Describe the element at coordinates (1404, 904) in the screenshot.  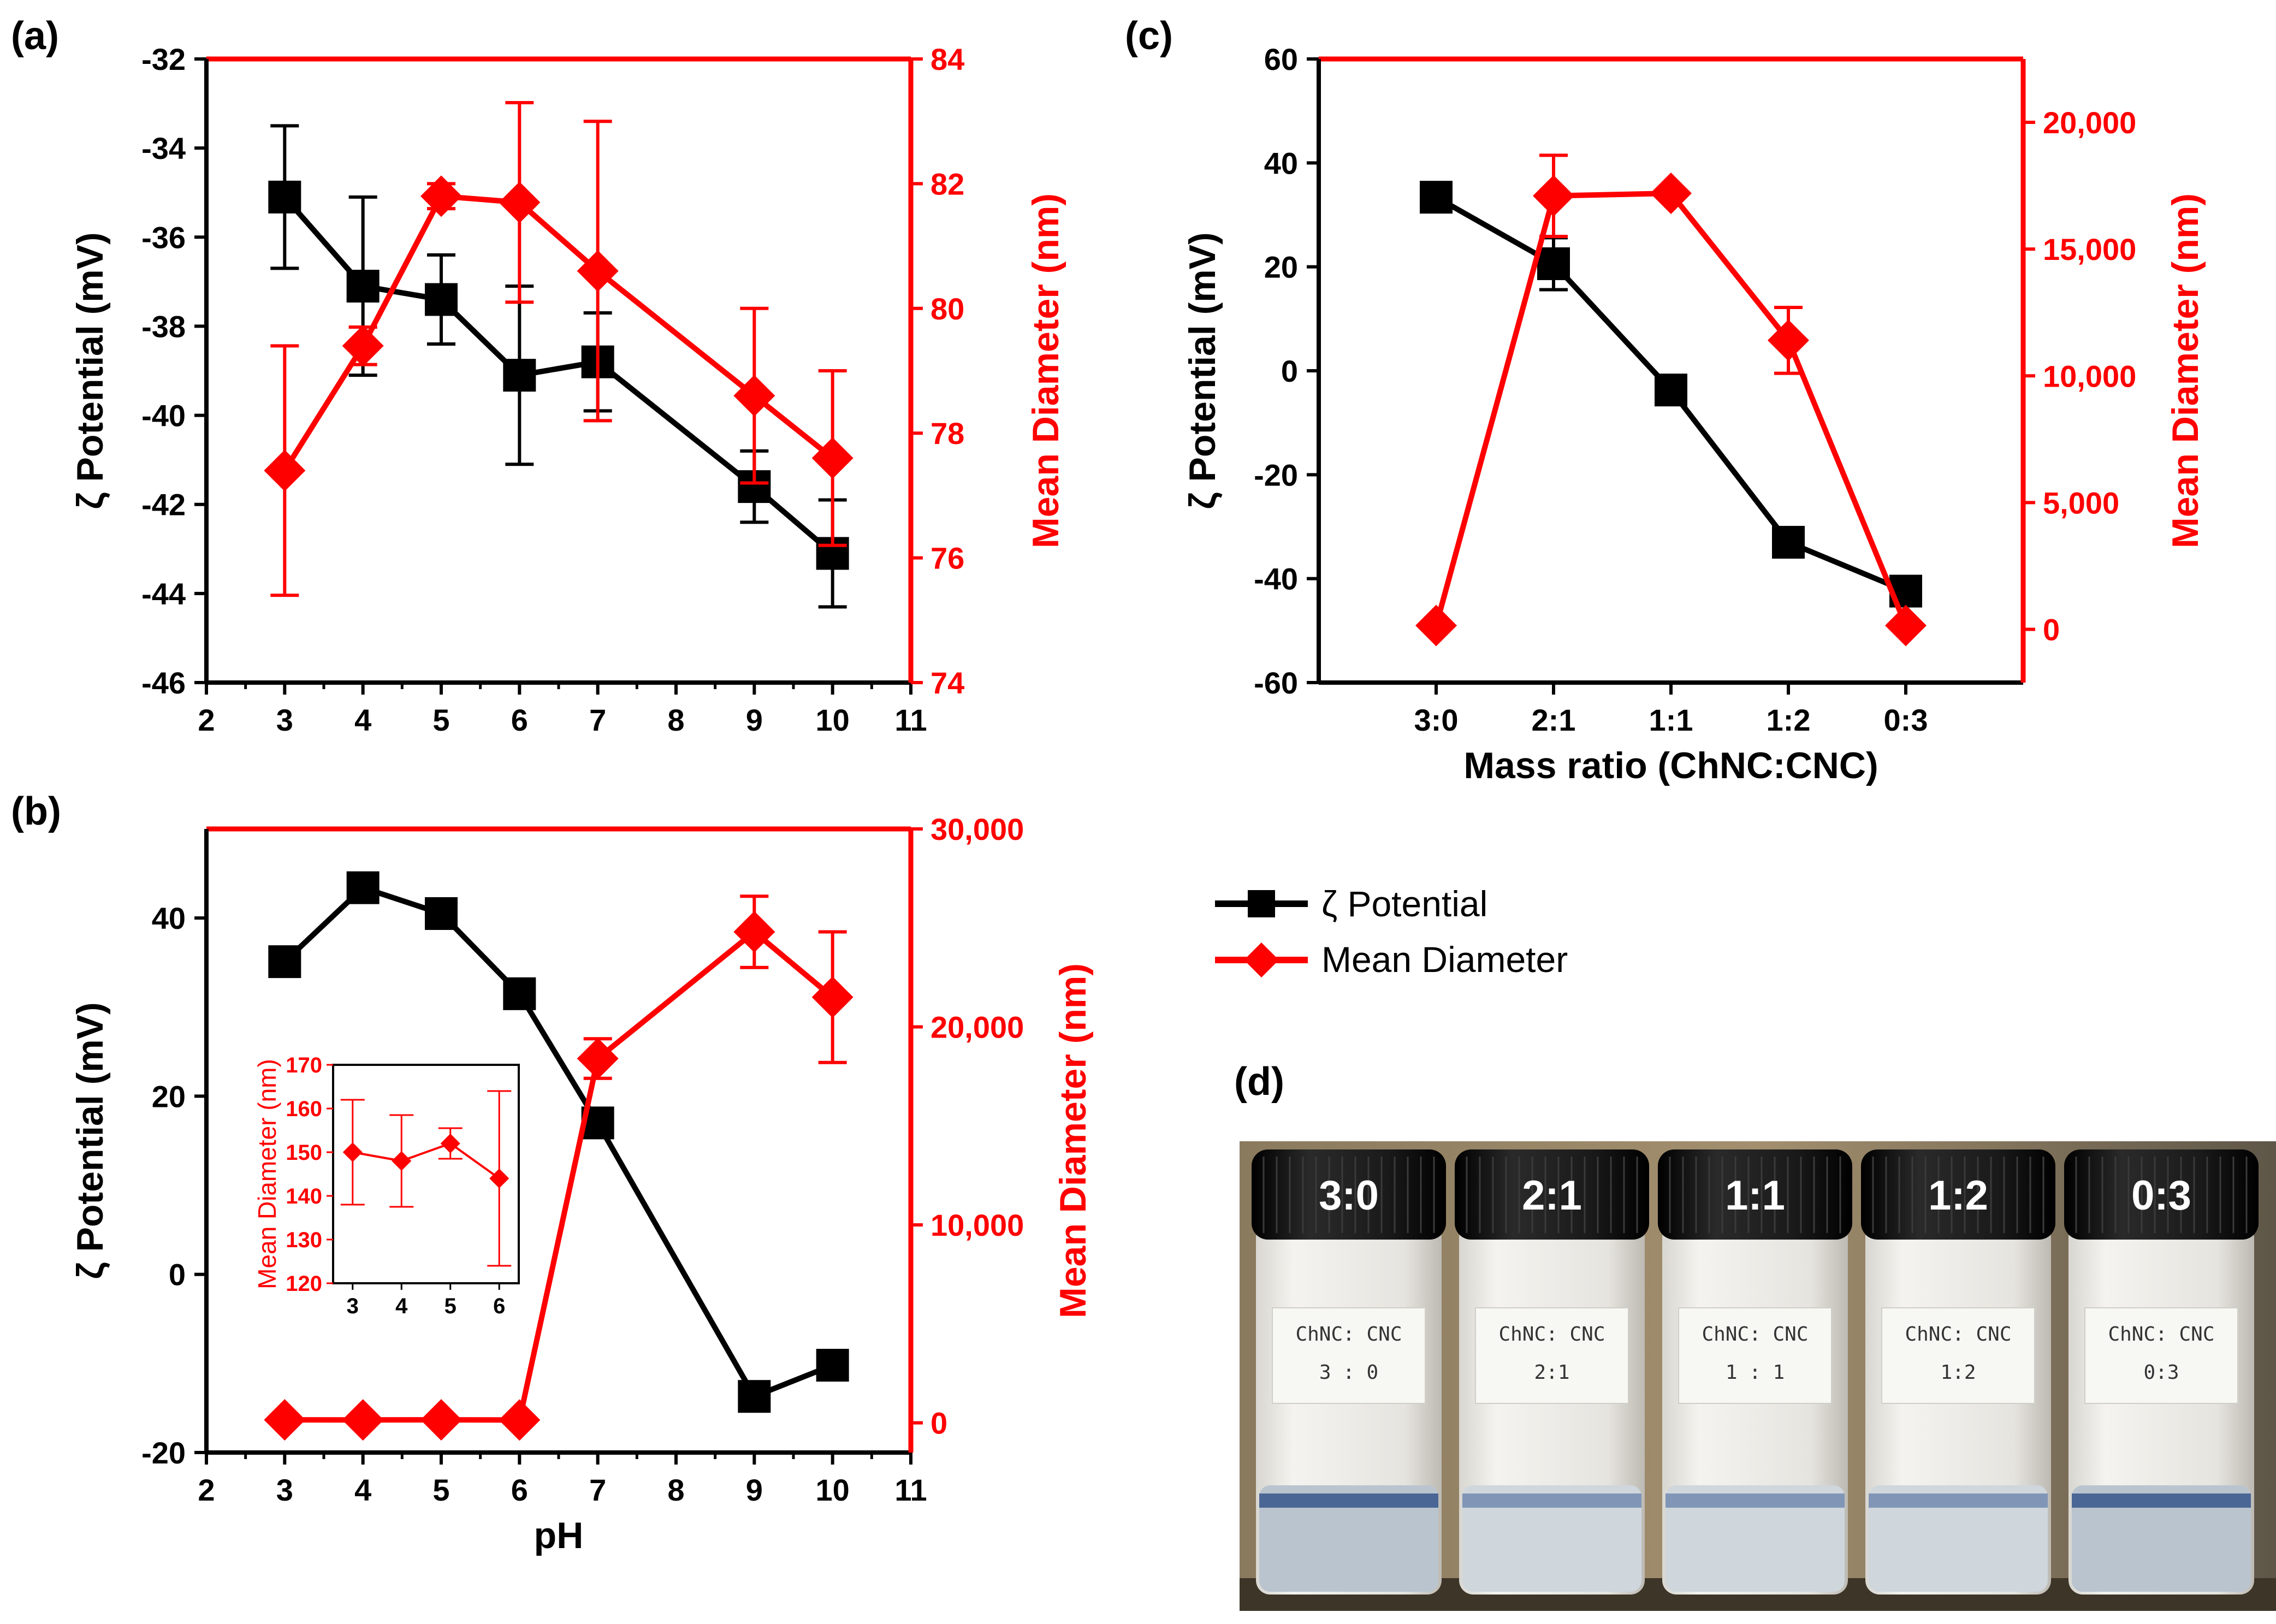
I see `legend-zeta-label: ζ Potential` at that location.